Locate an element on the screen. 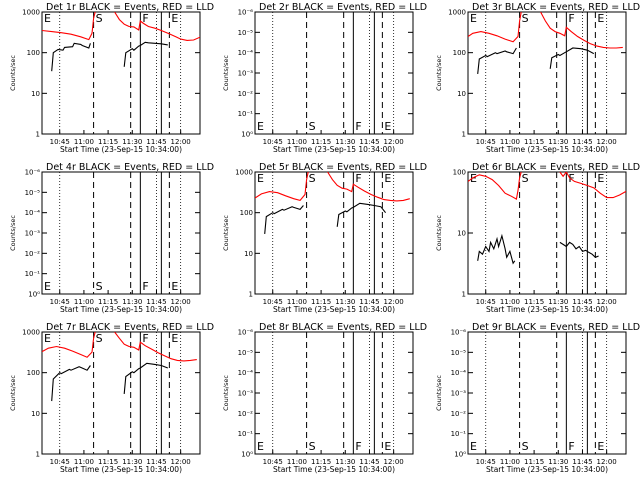 This screenshot has width=640, height=480. y-tick-label: 1000 is located at coordinates (244, 173).